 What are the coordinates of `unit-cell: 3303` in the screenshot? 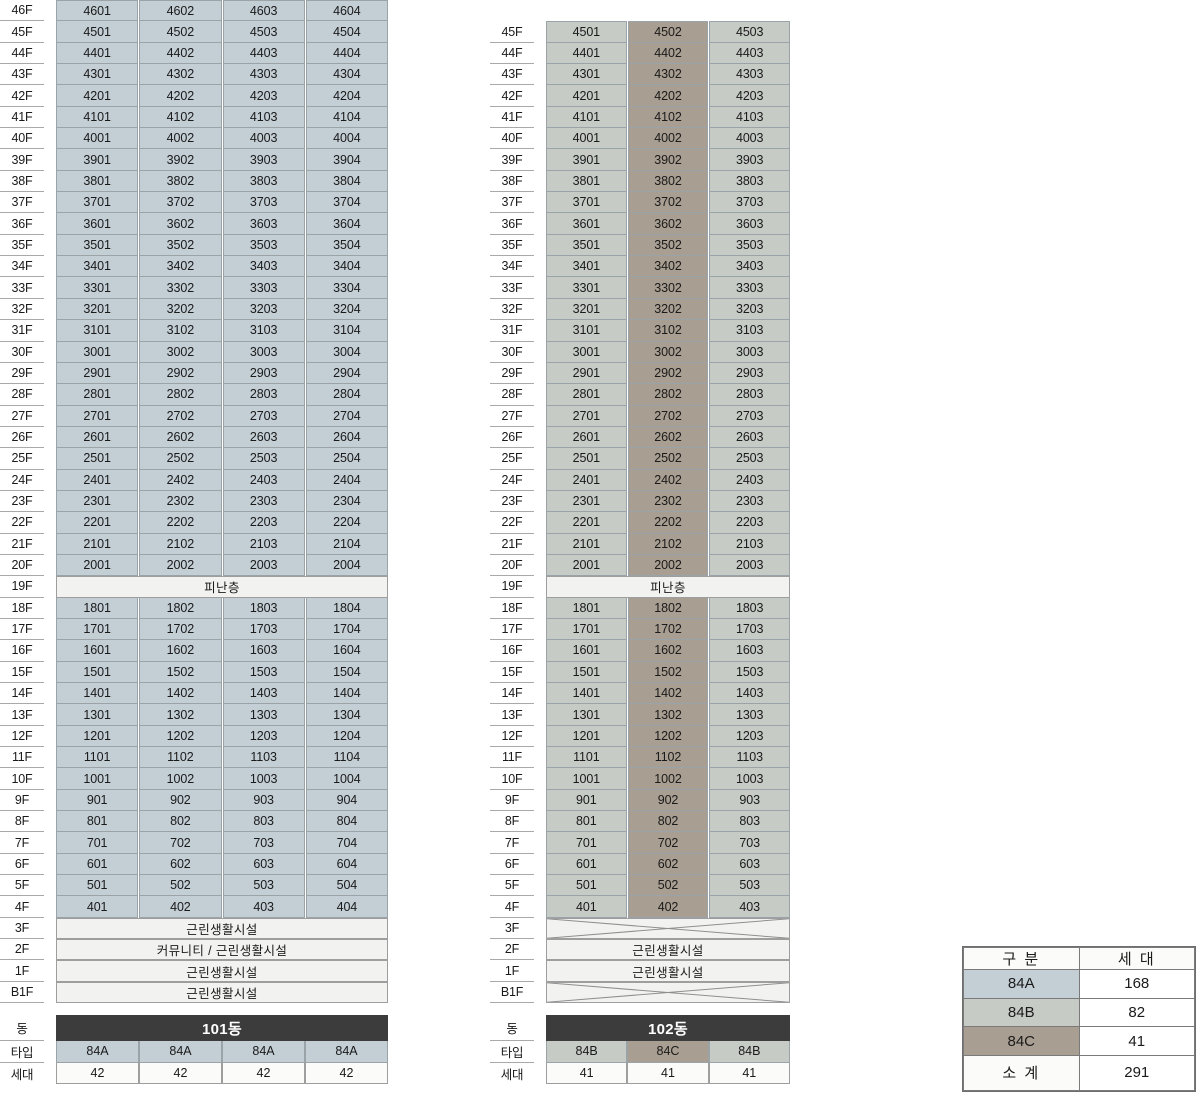 It's located at (263, 288).